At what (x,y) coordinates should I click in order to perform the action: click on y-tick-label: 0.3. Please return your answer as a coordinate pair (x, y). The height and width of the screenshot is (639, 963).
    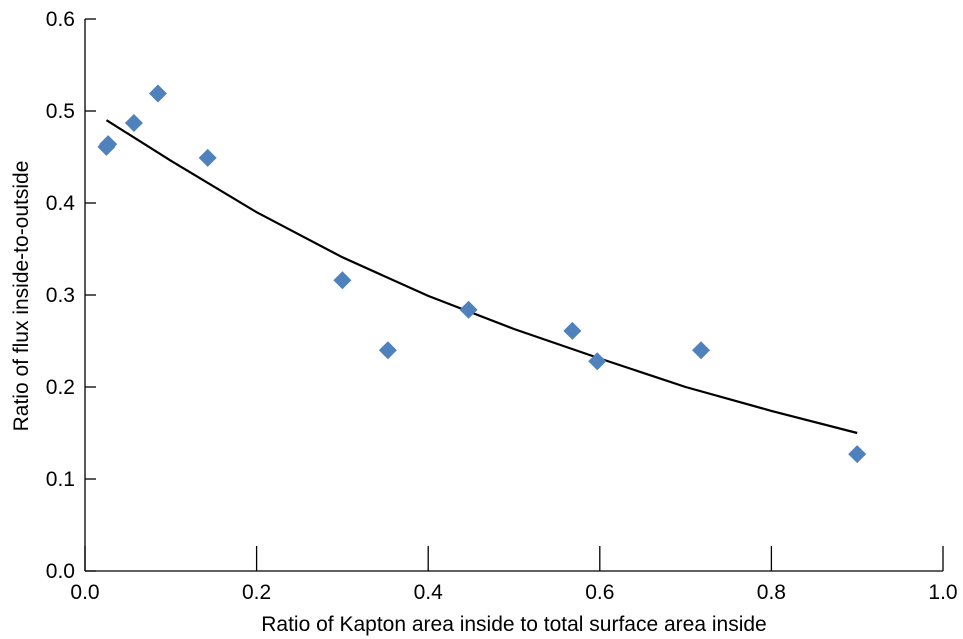
    Looking at the image, I should click on (60, 295).